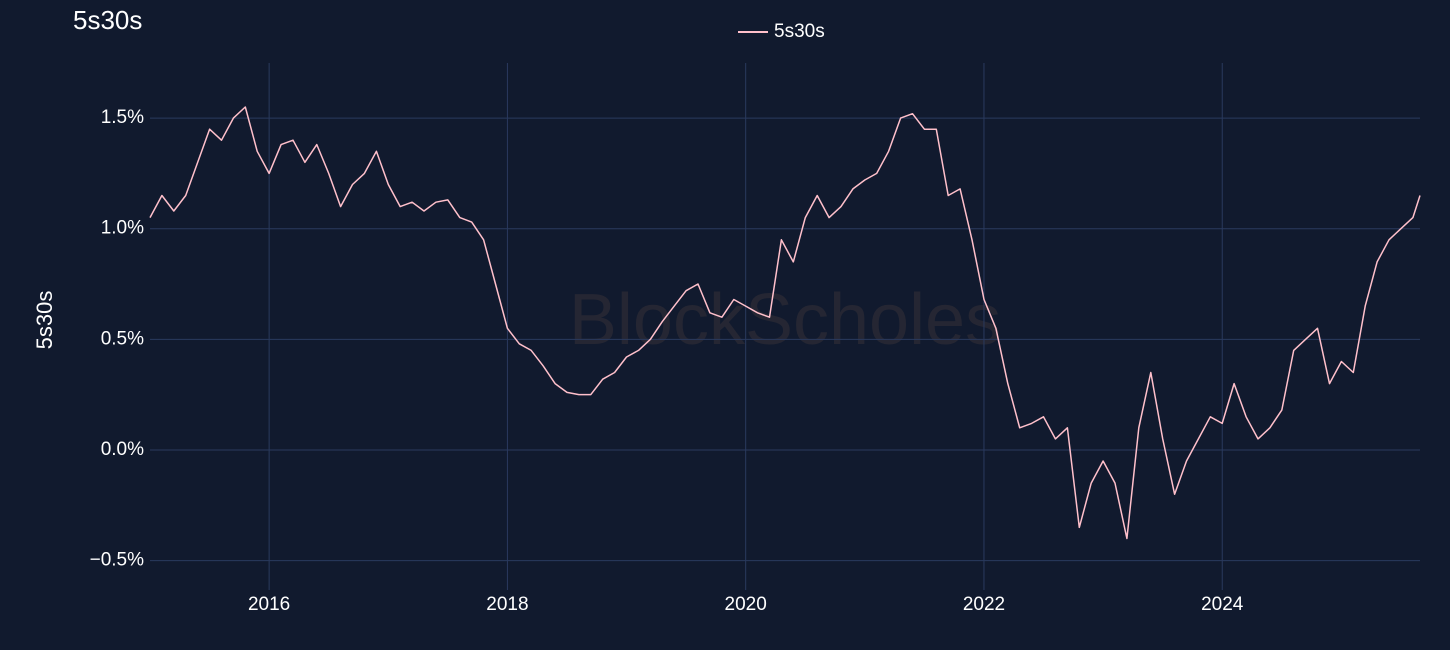 The image size is (1450, 650). Describe the element at coordinates (785, 320) in the screenshot. I see `watermark: BlockScholes` at that location.